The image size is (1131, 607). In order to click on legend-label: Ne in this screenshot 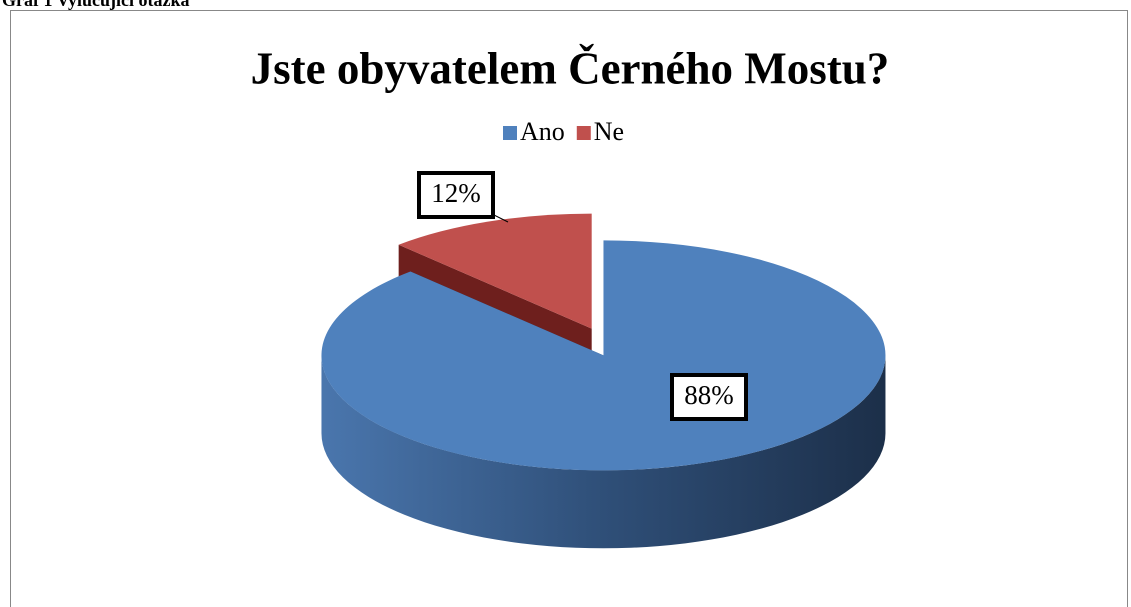, I will do `click(609, 131)`.